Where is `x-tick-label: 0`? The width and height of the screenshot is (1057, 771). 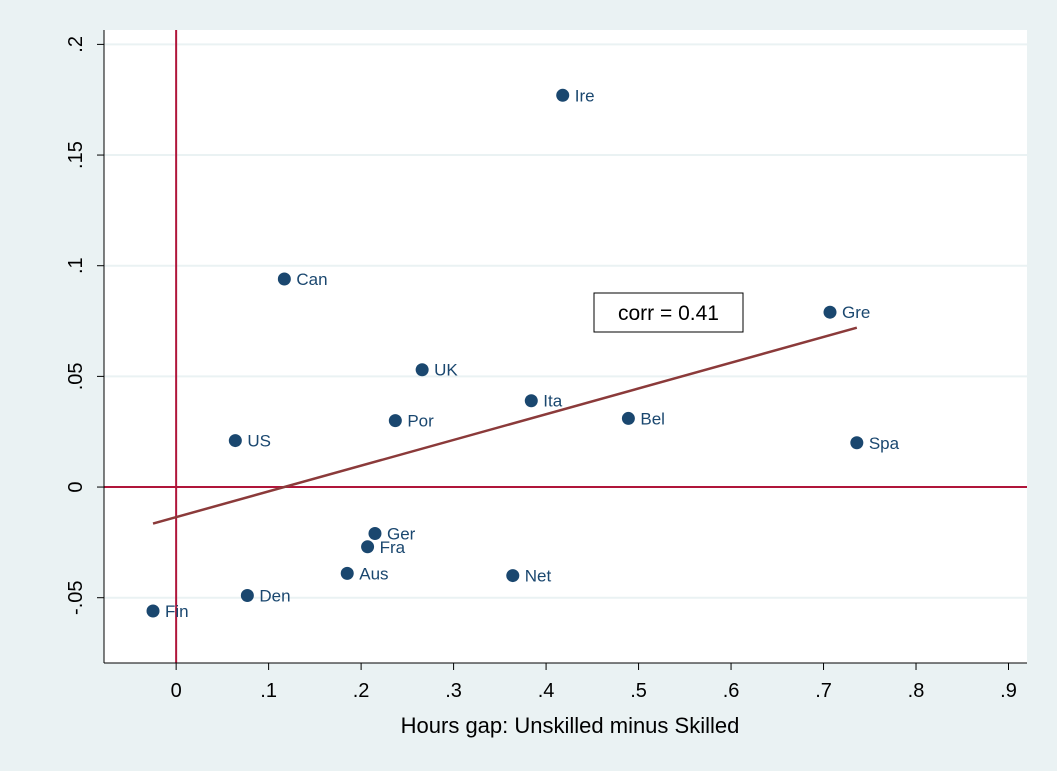
x-tick-label: 0 is located at coordinates (176, 691).